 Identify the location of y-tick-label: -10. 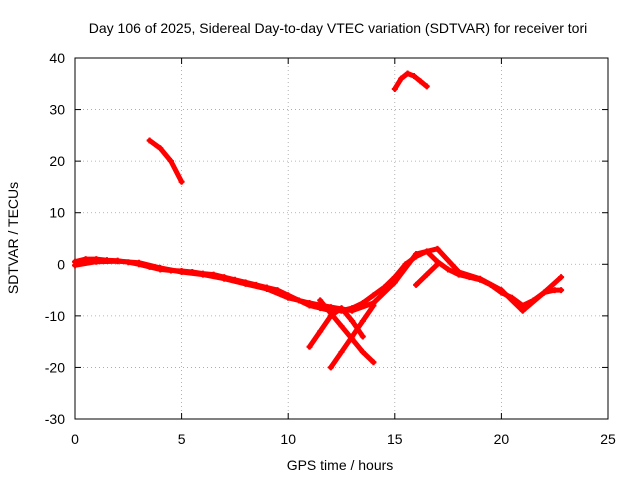
(55, 316).